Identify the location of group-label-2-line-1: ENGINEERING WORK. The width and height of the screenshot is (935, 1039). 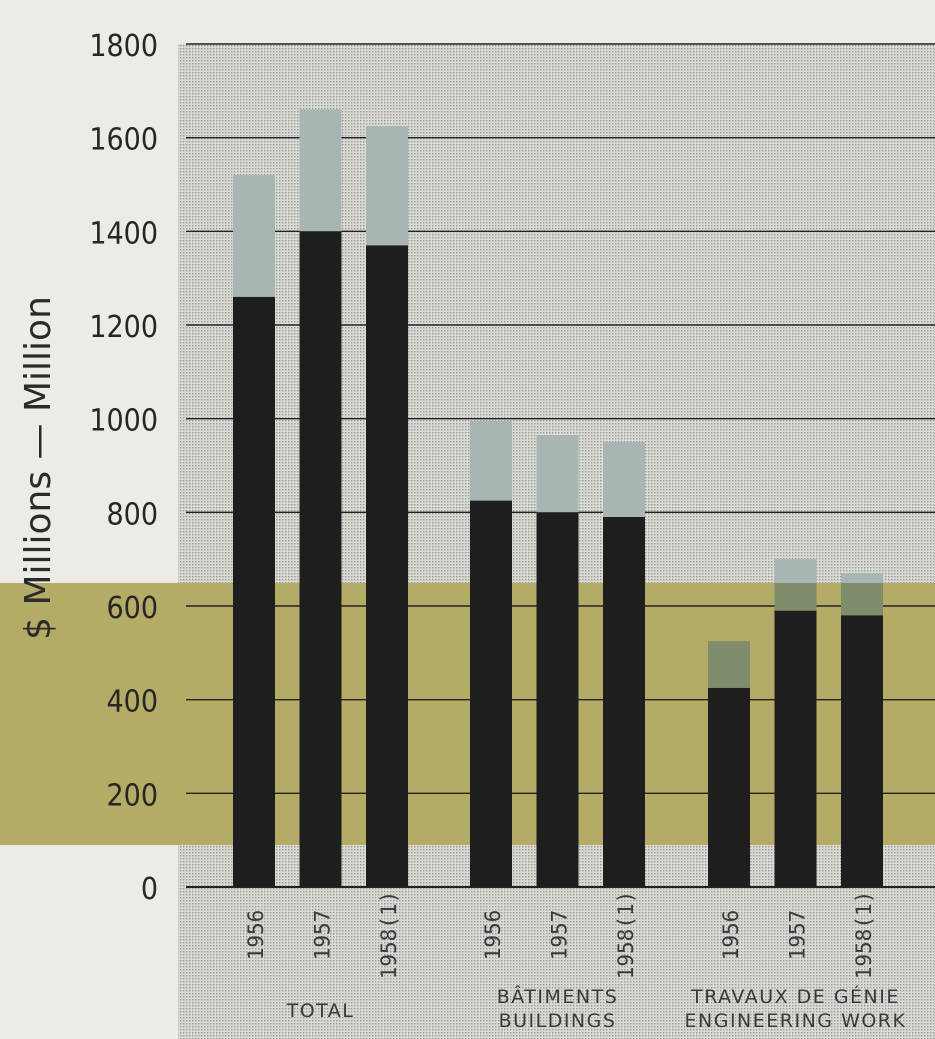
(796, 1021).